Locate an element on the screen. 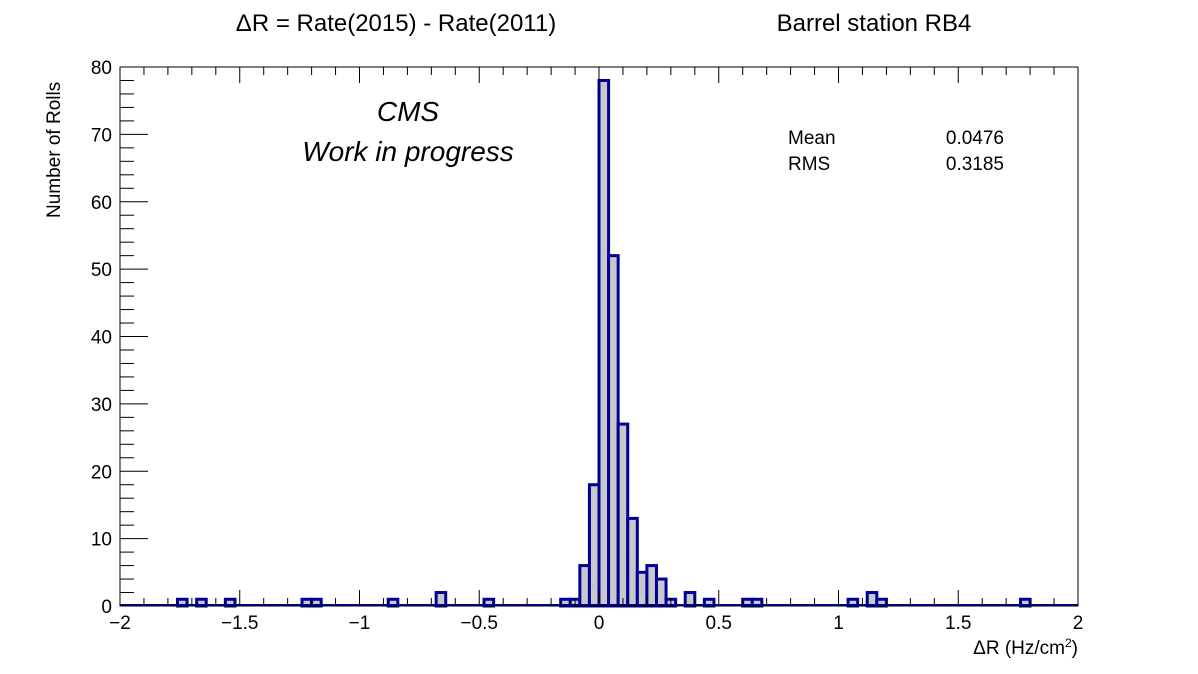 The width and height of the screenshot is (1198, 674). stats-mean-label: Mean is located at coordinates (812, 138).